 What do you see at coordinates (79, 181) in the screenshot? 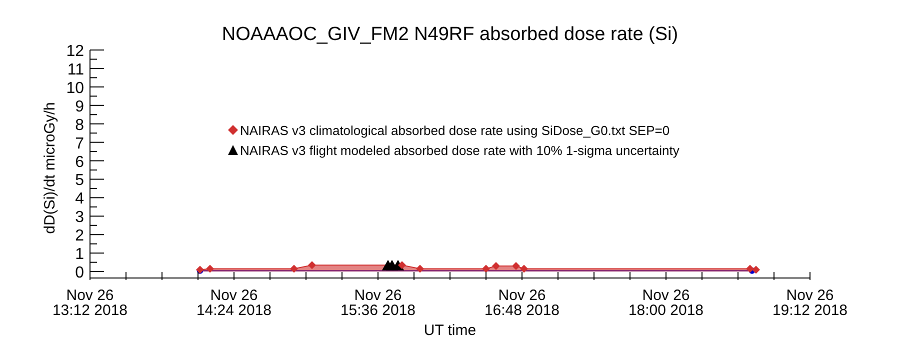
I see `y-tick-label: 5` at bounding box center [79, 181].